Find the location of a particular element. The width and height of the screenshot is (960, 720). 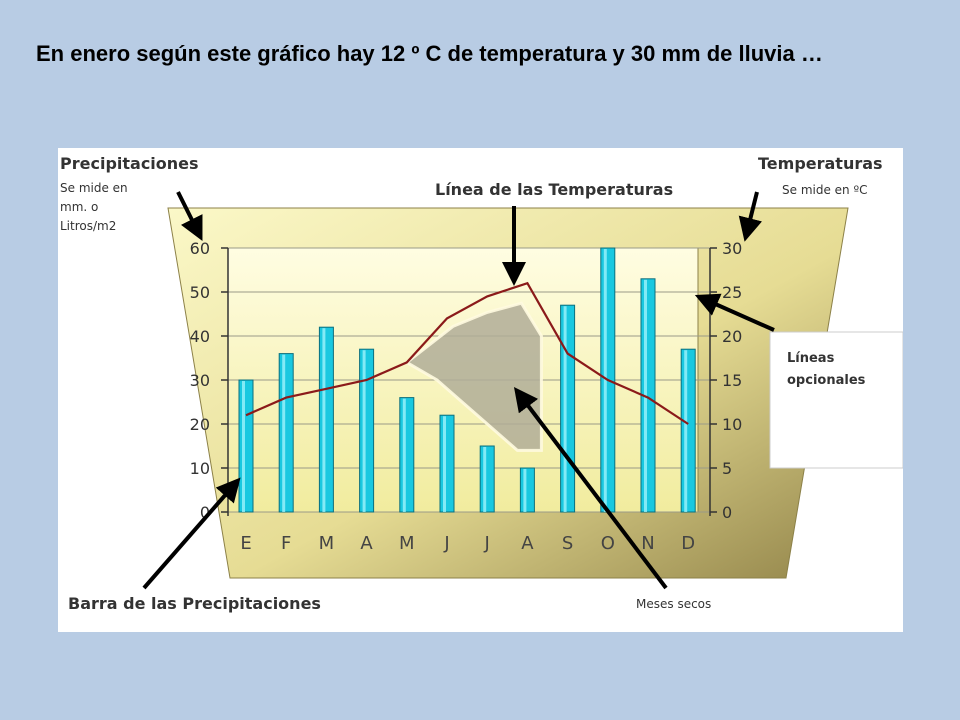

precip-bar-arrow is located at coordinates (191, 533).